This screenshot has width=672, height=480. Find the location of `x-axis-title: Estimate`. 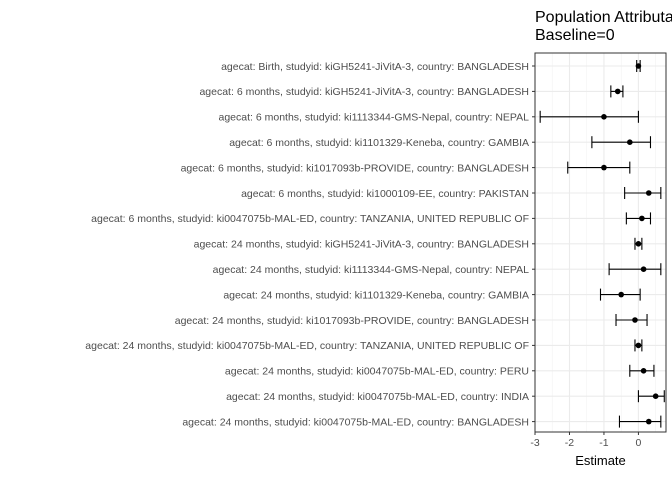

x-axis-title: Estimate is located at coordinates (600, 460).